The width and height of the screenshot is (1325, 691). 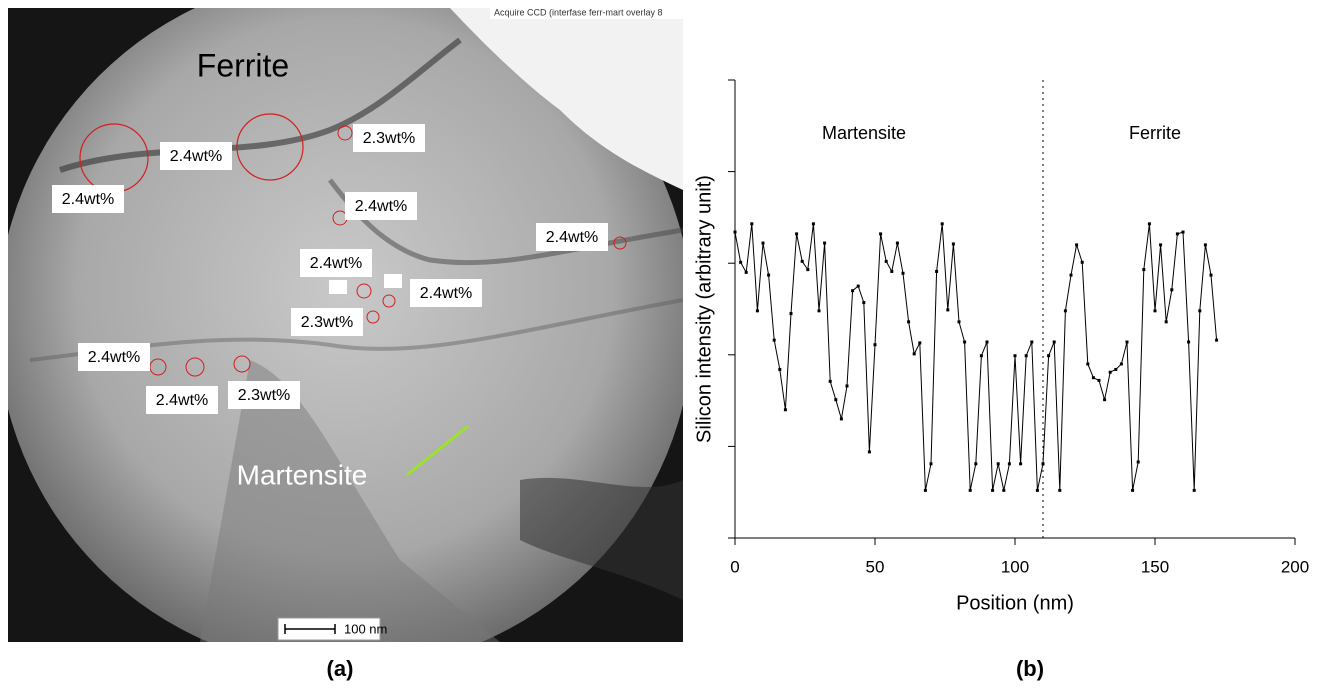 What do you see at coordinates (976, 357) in the screenshot?
I see `data-line` at bounding box center [976, 357].